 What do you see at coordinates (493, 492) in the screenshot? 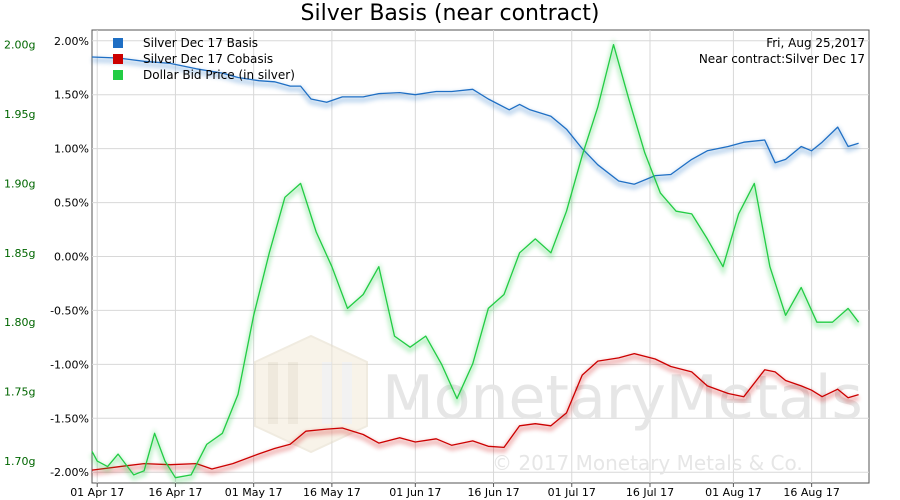
I see `x-tick-label: 16 Jun 17` at bounding box center [493, 492].